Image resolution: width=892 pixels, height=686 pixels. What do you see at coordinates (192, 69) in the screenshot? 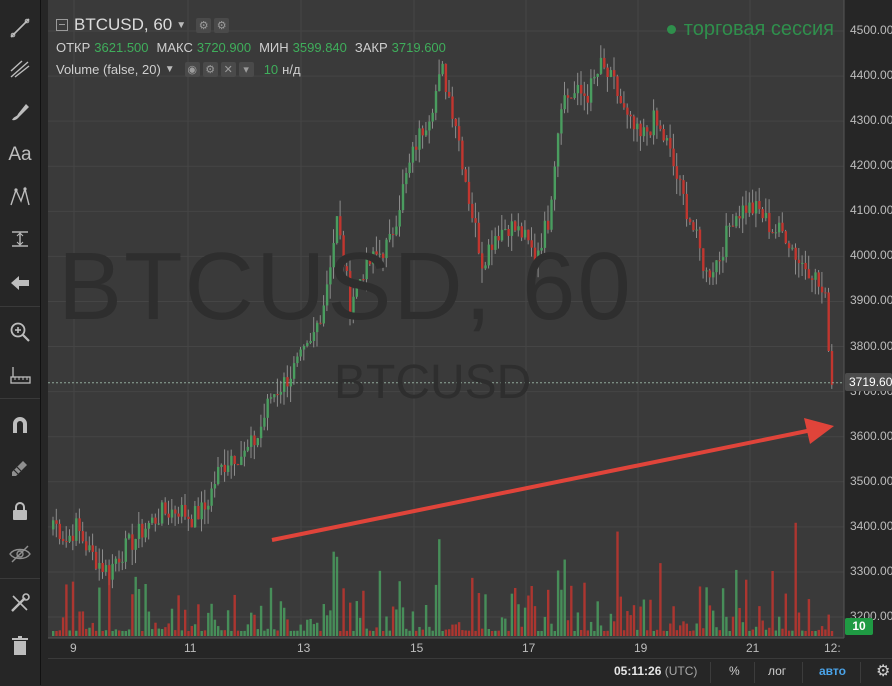
I see `eye-icon: ◉` at bounding box center [192, 69].